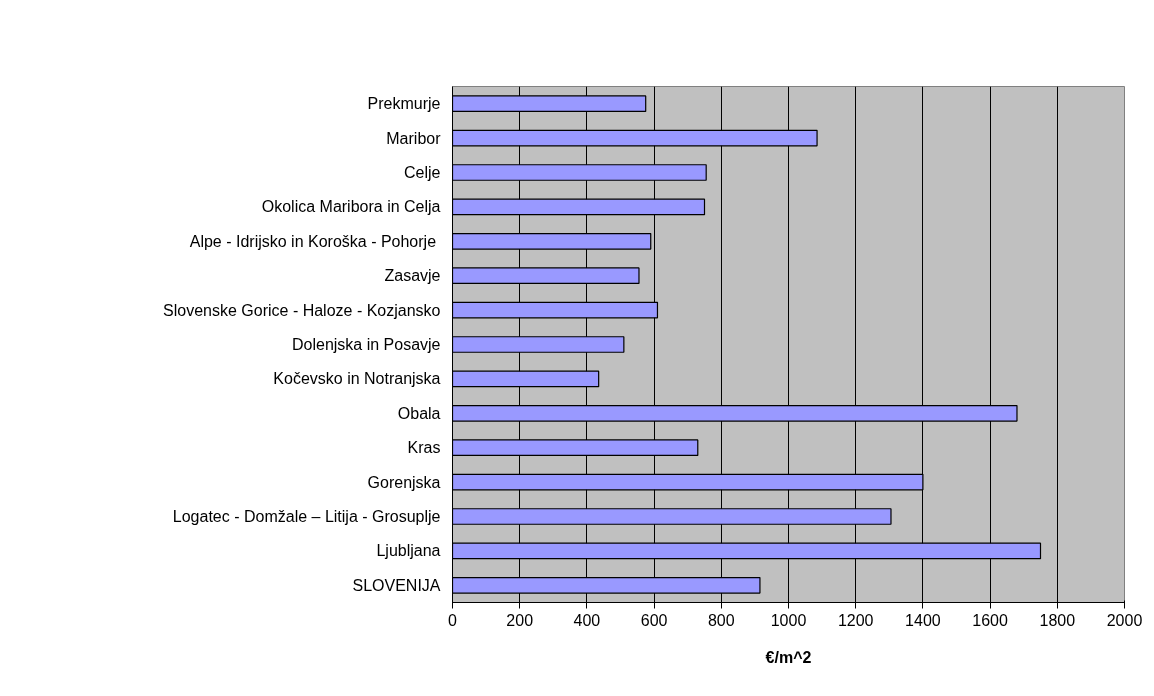 The width and height of the screenshot is (1154, 696). What do you see at coordinates (412, 276) in the screenshot?
I see `y-tick-label: Zasavje` at bounding box center [412, 276].